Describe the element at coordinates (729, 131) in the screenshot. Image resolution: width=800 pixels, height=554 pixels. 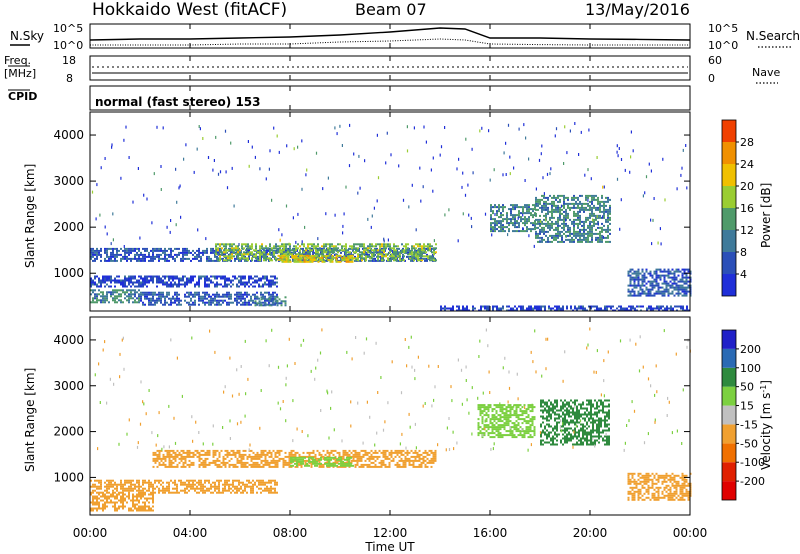
I see `colorbar-swatch` at that location.